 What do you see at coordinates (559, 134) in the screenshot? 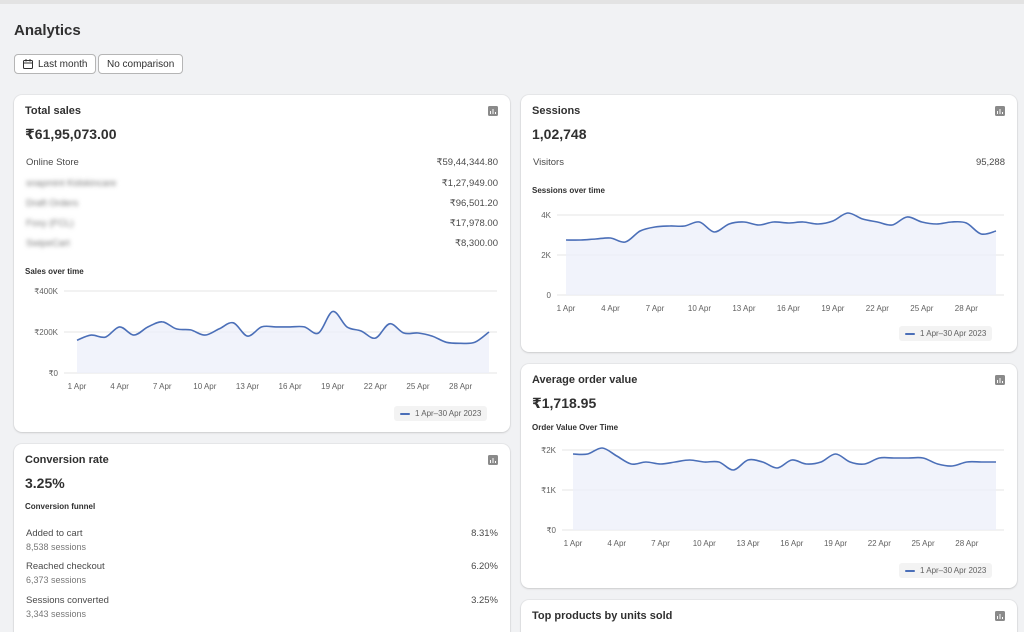
I see `sessions-value: 1,02,748` at bounding box center [559, 134].